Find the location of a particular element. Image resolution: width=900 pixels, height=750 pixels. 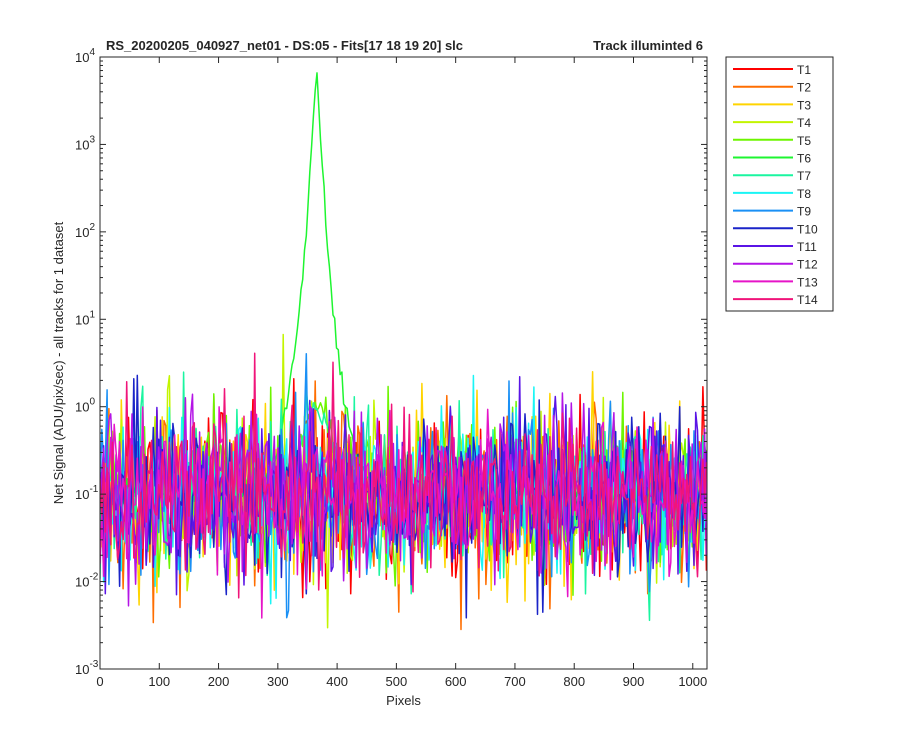

x-tick-label: 800 is located at coordinates (574, 681).